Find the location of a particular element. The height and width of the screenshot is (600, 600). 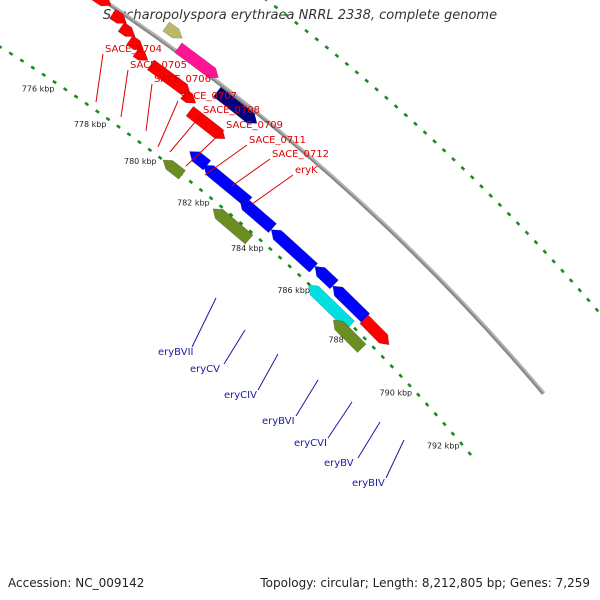

gene-feature-cyan is located at coordinates (331, 307).